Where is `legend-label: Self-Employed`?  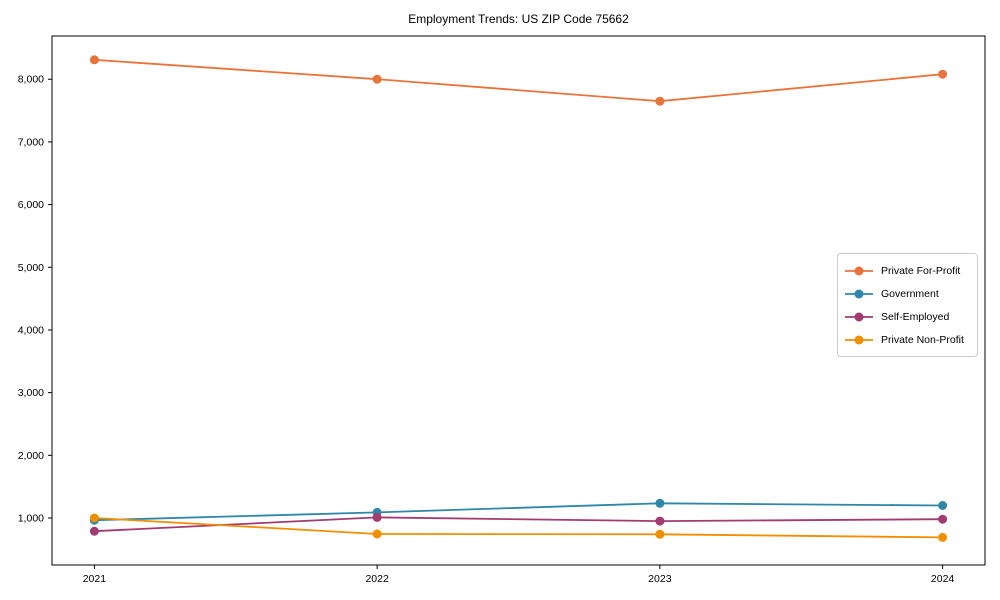
legend-label: Self-Employed is located at coordinates (915, 316).